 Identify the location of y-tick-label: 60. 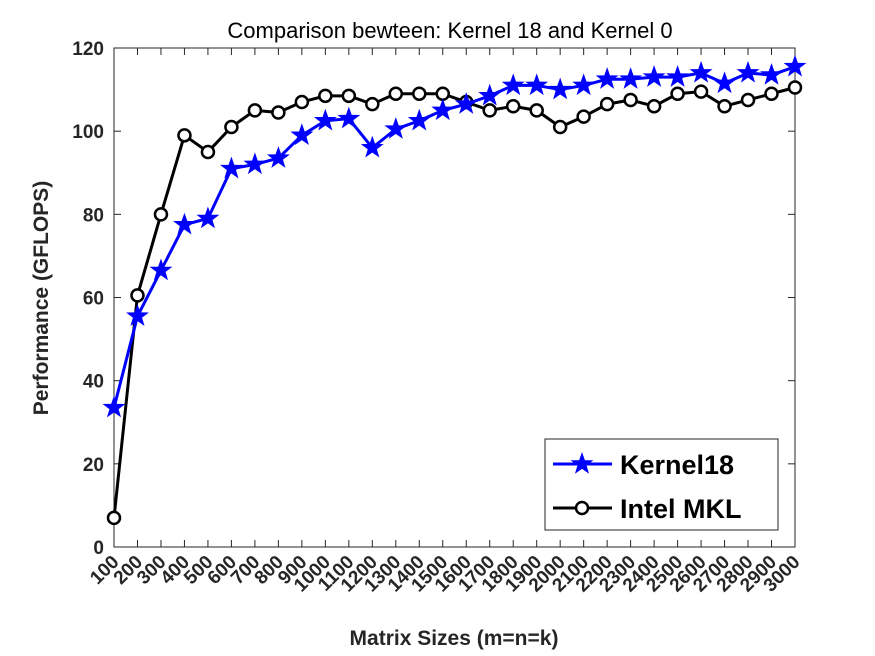
(93, 299).